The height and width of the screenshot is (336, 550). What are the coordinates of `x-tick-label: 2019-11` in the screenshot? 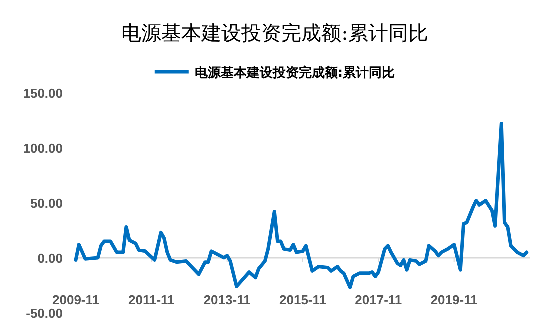 It's located at (454, 300).